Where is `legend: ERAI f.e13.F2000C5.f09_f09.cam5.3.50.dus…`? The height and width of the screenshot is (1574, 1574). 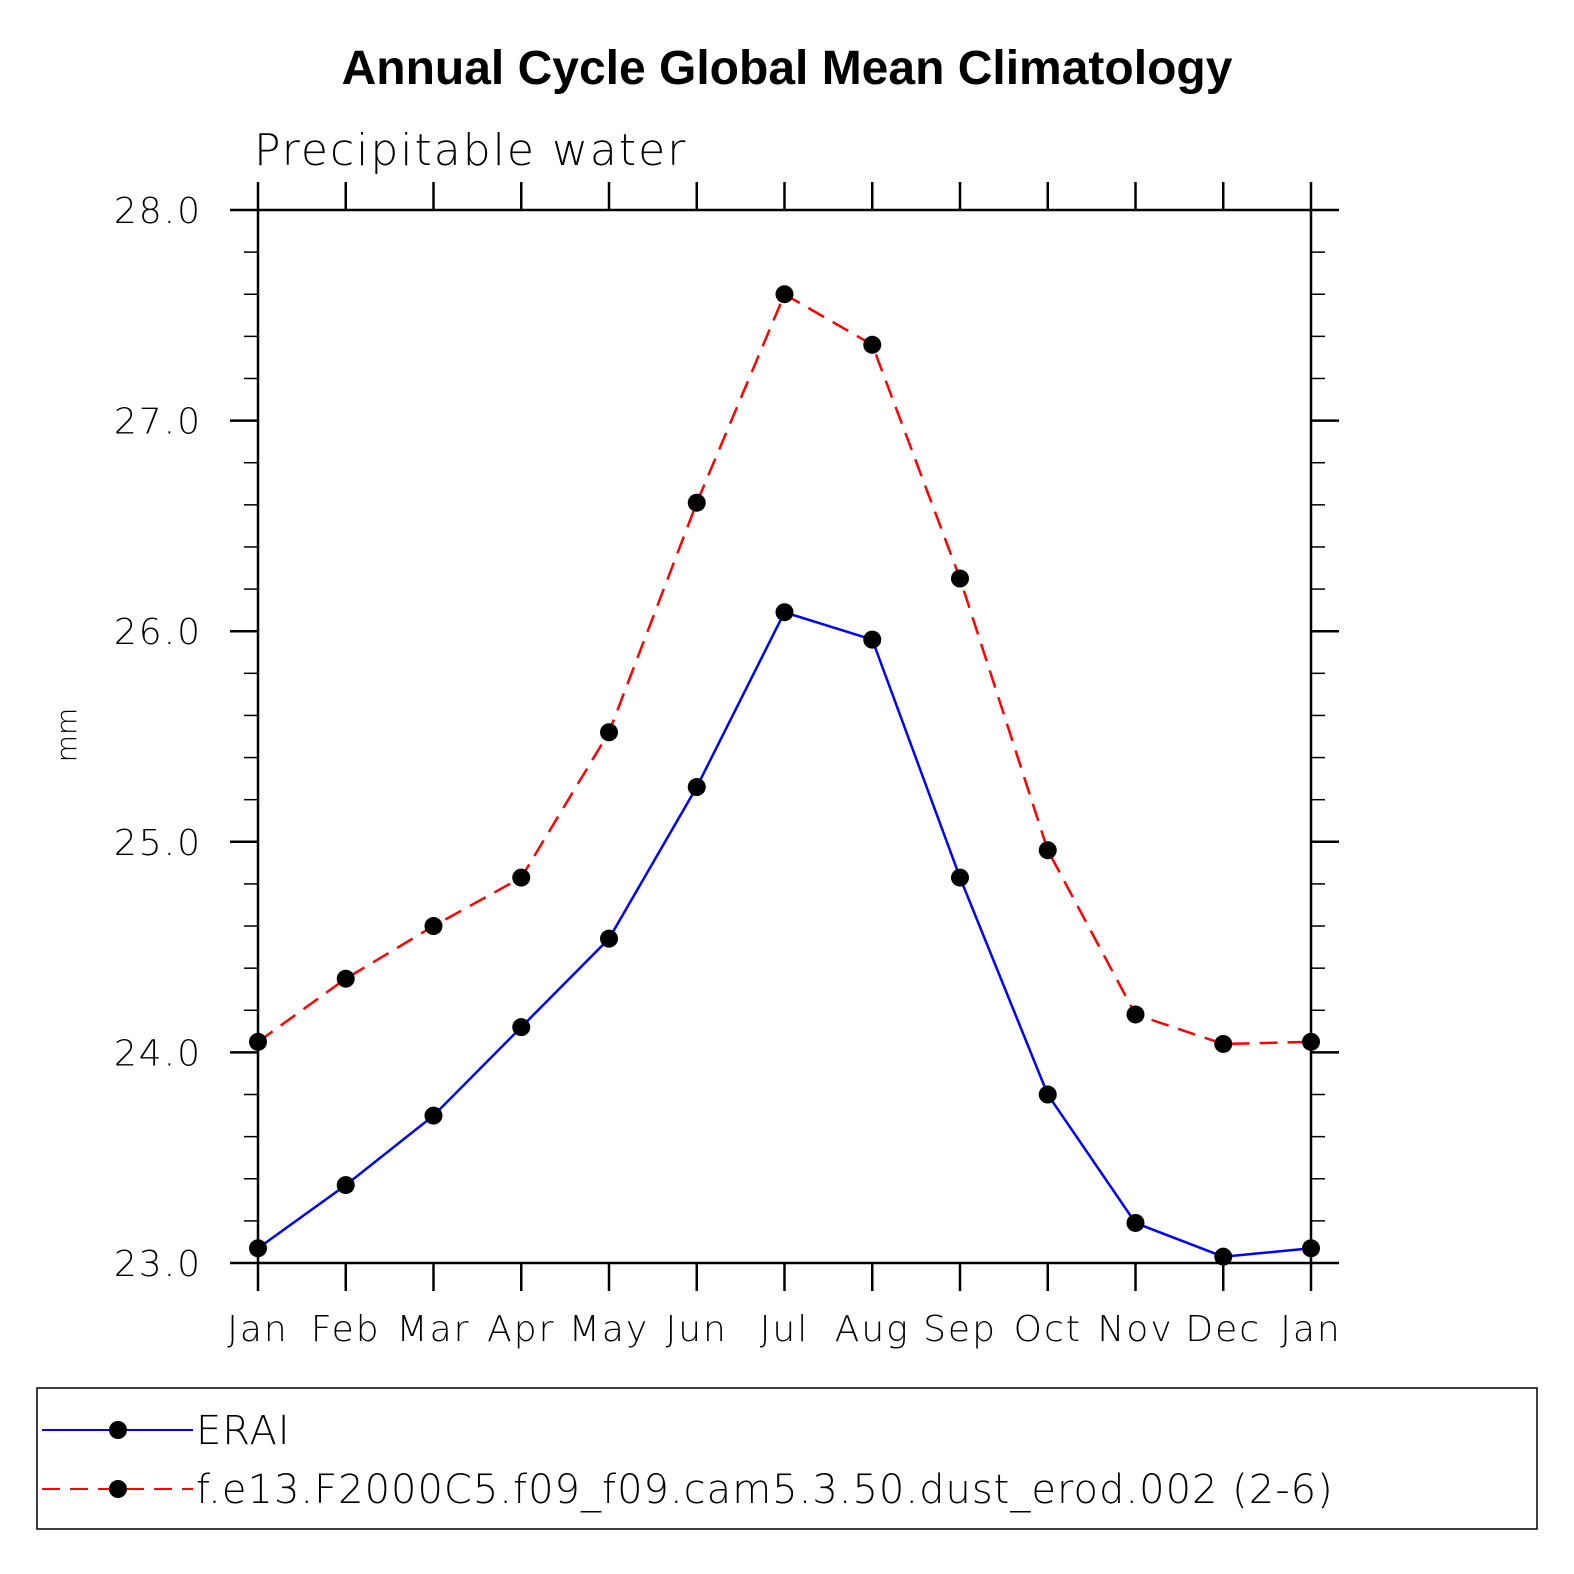 legend: ERAI f.e13.F2000C5.f09_f09.cam5.3.50.dus… is located at coordinates (787, 1458).